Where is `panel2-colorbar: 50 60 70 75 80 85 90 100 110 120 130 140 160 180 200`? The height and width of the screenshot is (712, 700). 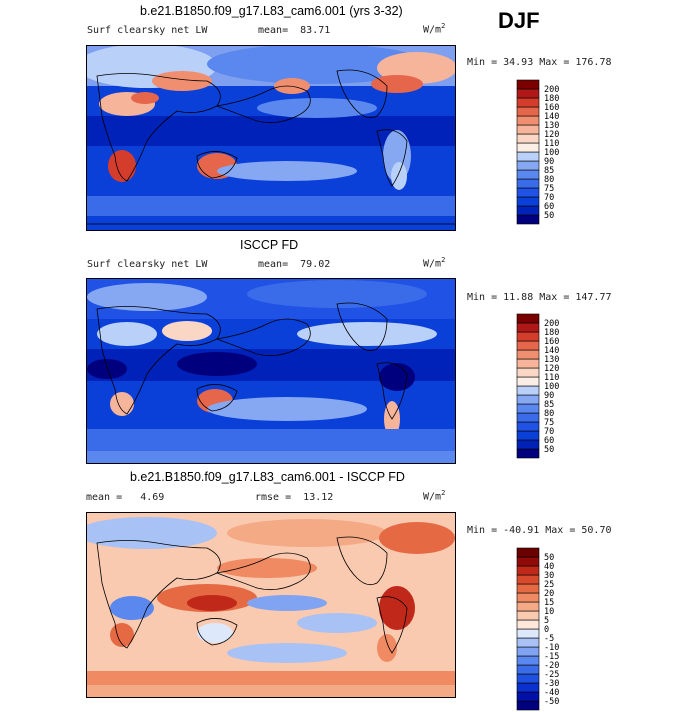 panel2-colorbar: 50 60 70 75 80 85 90 100 110 120 130 140 160 180 200 is located at coordinates (551, 386).